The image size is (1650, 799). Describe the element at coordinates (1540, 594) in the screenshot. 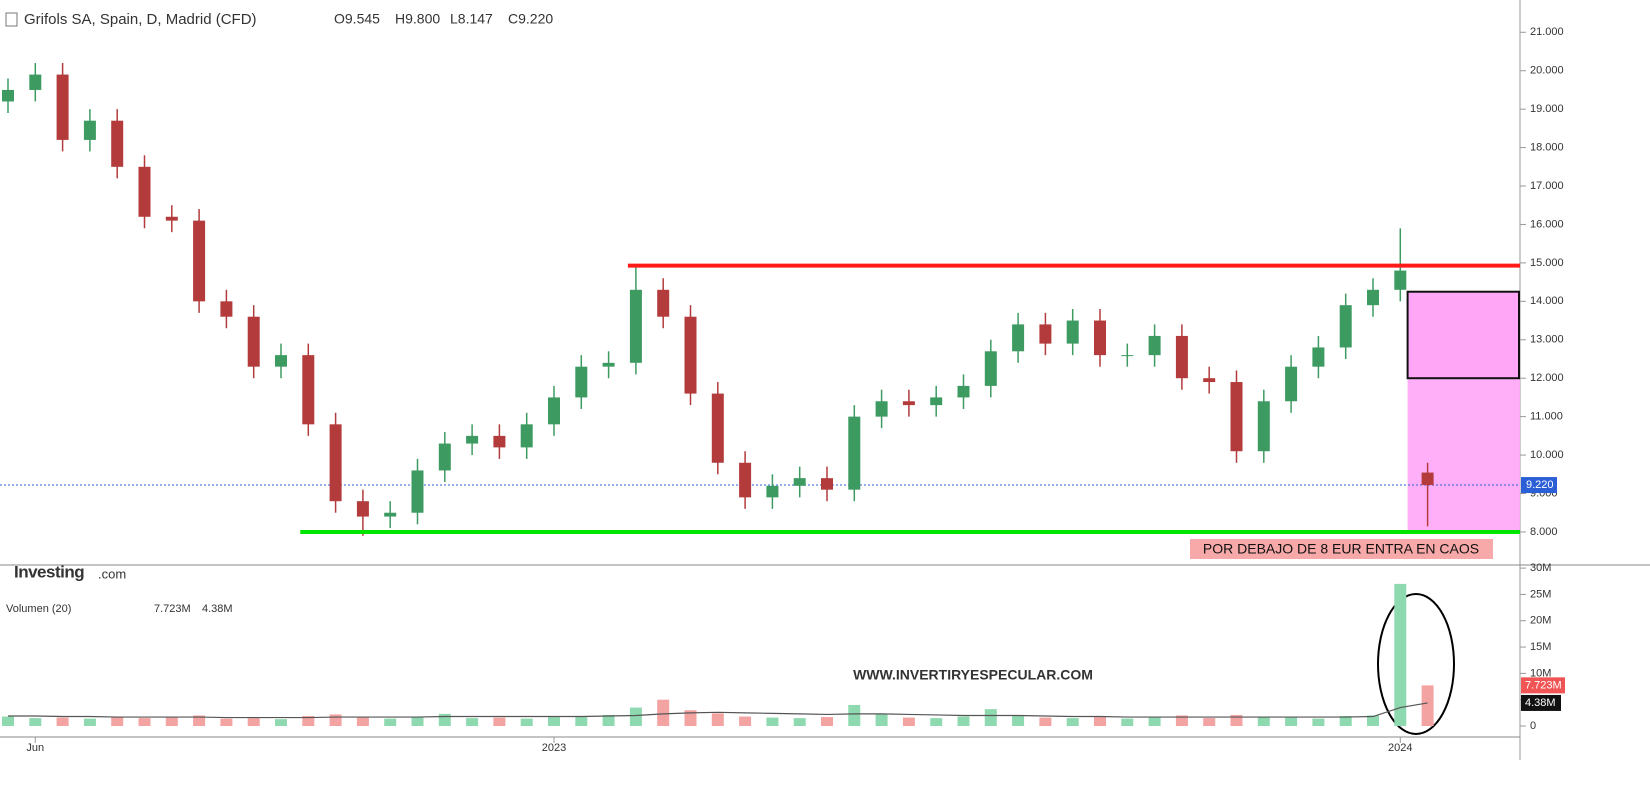

I see `y-tick-label: 25M` at that location.